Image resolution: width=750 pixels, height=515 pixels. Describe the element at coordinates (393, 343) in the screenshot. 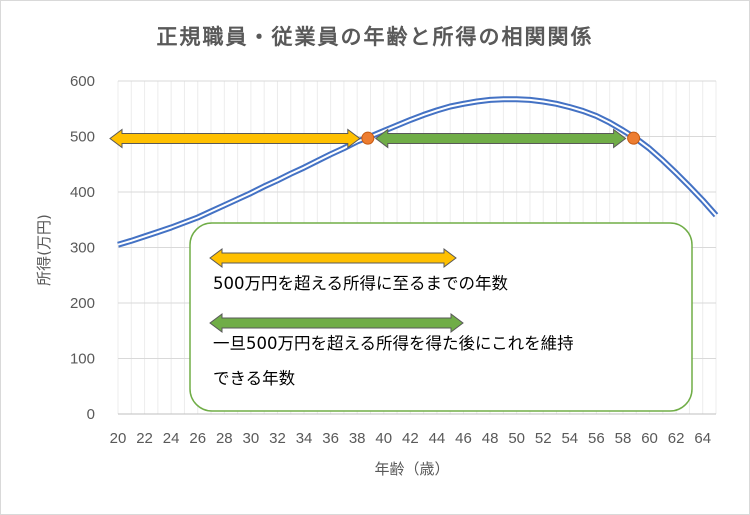

I see `legend-item-2-text: 一旦500万円を超える所得を得た後にこれを維持` at that location.